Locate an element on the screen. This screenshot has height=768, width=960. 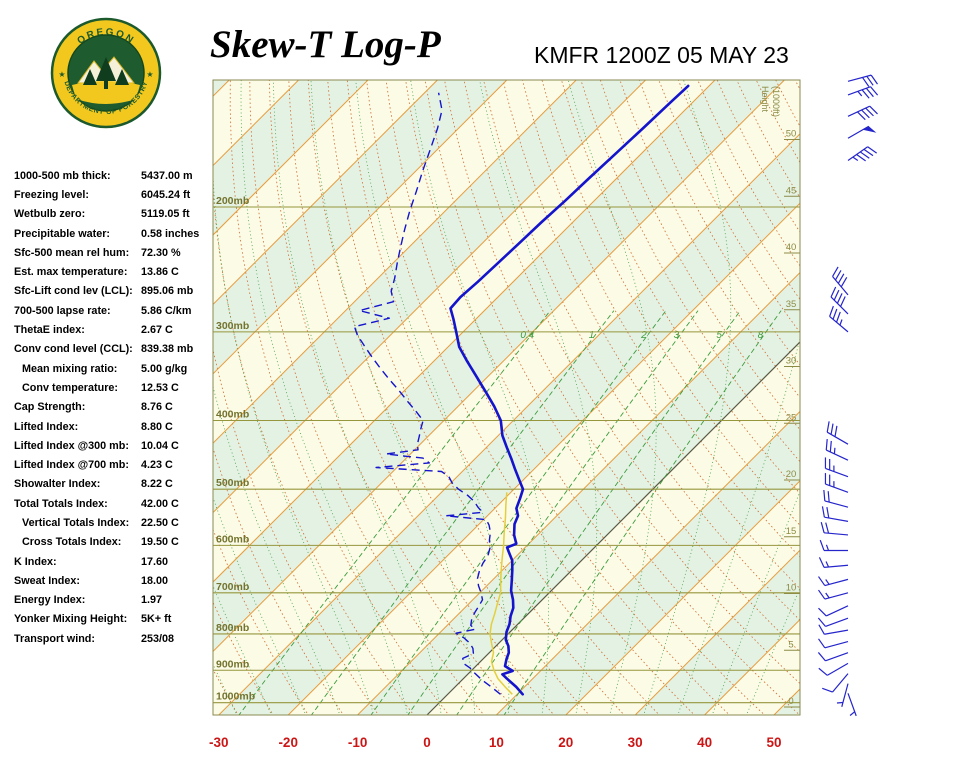
stat-value: 1.97 is located at coordinates (152, 600).